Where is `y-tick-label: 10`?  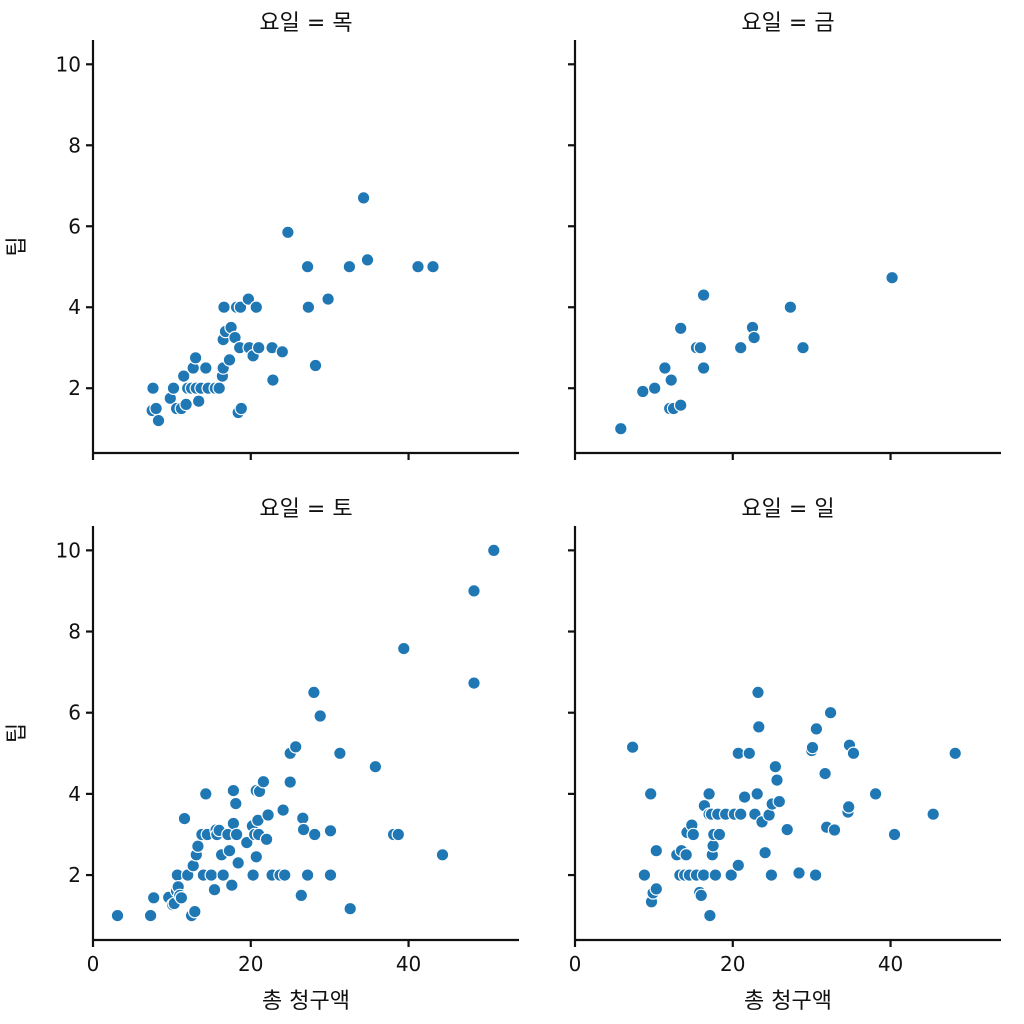 y-tick-label: 10 is located at coordinates (68, 64).